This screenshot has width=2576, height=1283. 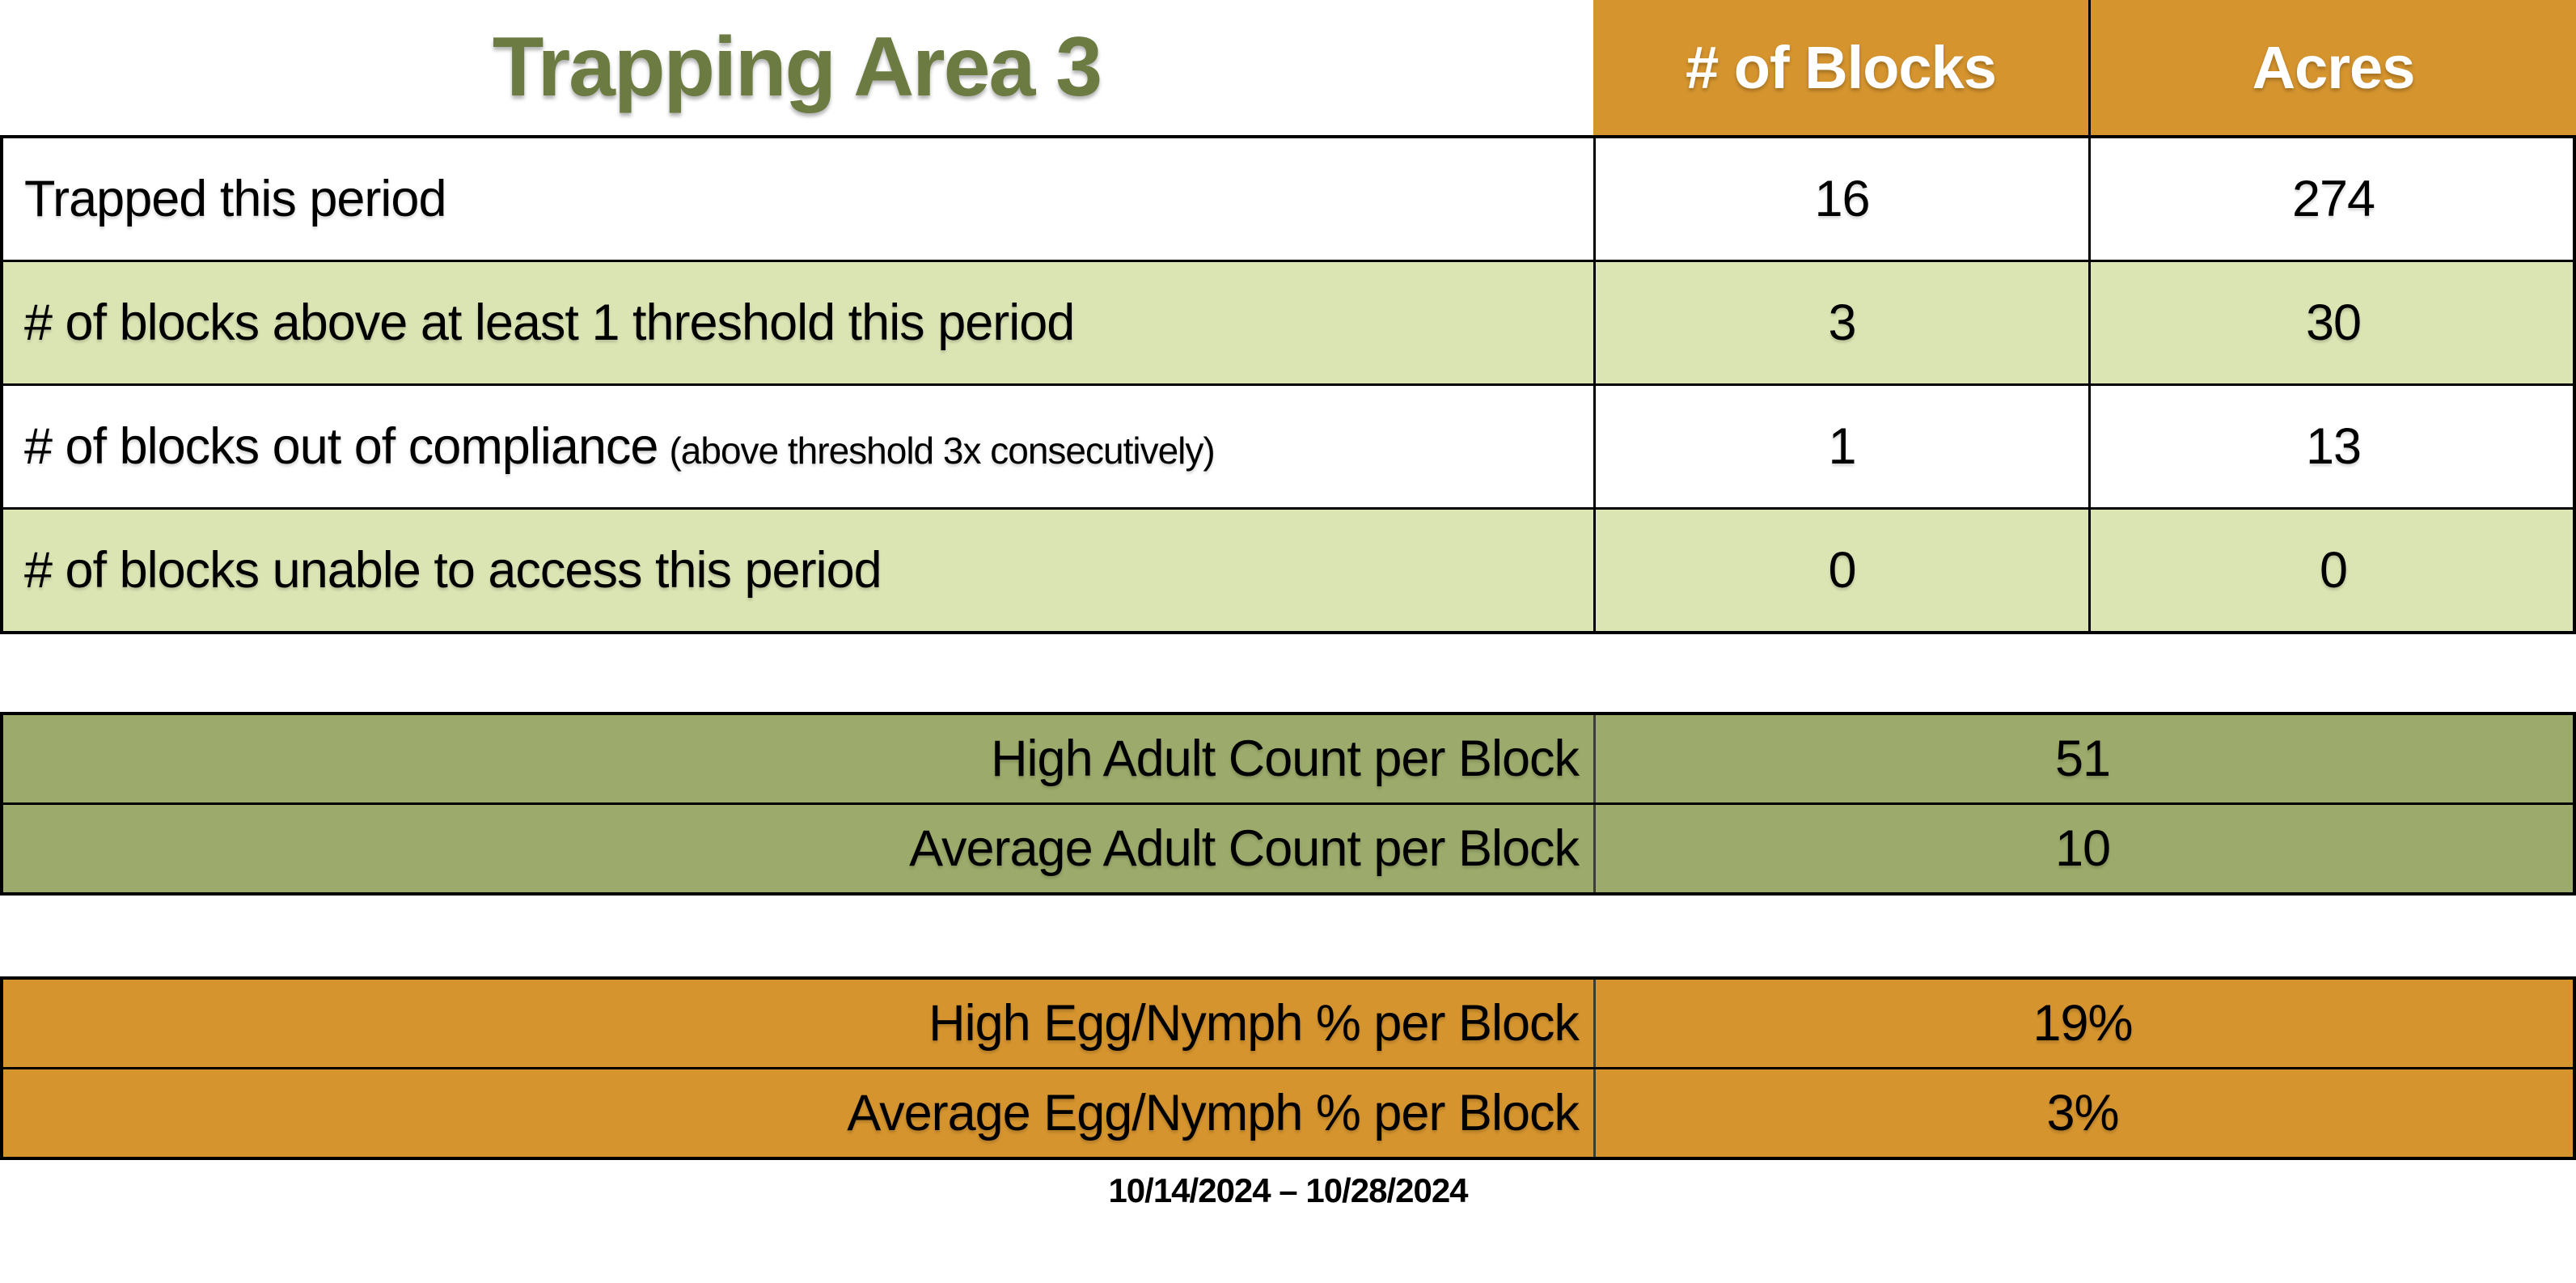 What do you see at coordinates (2081, 1024) in the screenshot?
I see `high-egg-nymph-value: 19%` at bounding box center [2081, 1024].